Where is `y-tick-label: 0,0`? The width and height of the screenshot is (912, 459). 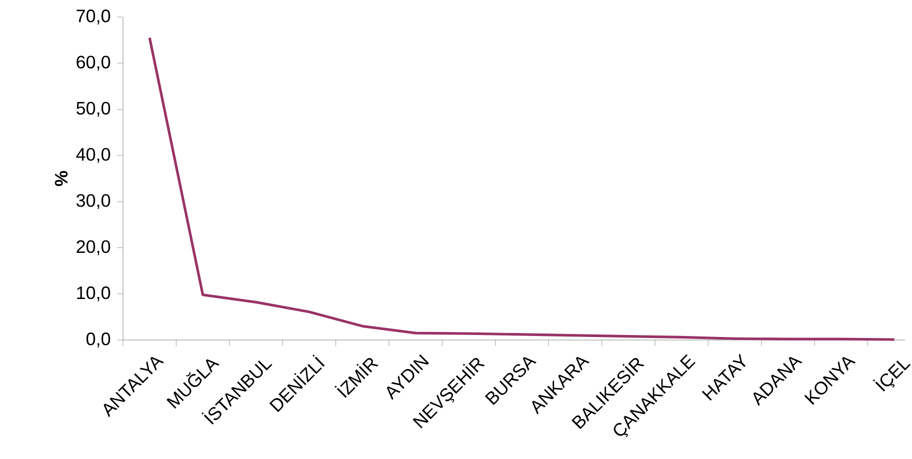 y-tick-label: 0,0 is located at coordinates (98, 340).